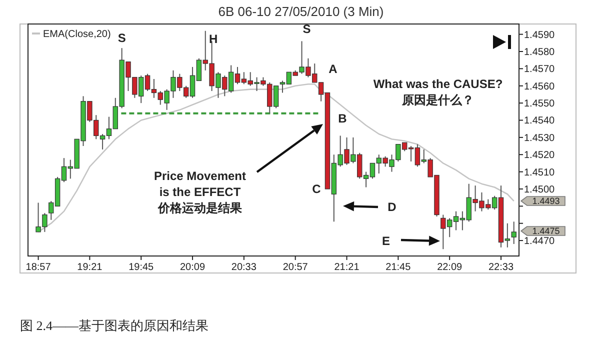  What do you see at coordinates (399, 267) in the screenshot?
I see `x-tick-label: 21:45` at bounding box center [399, 267].